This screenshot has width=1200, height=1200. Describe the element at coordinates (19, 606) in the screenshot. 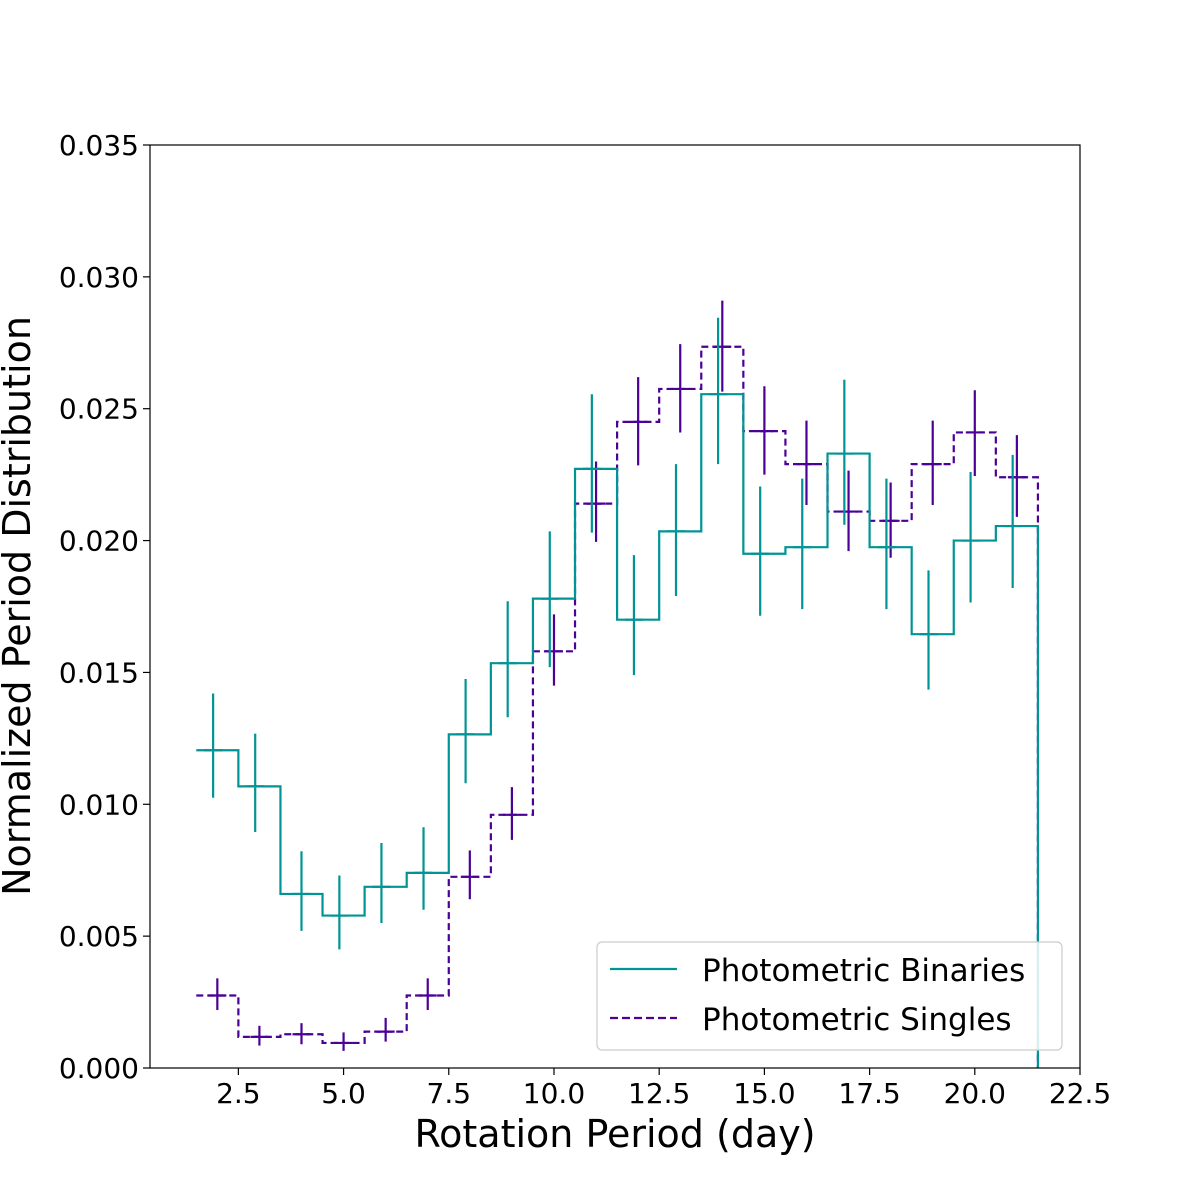

I see `y-axis-label: Normalized Period Distribution` at that location.